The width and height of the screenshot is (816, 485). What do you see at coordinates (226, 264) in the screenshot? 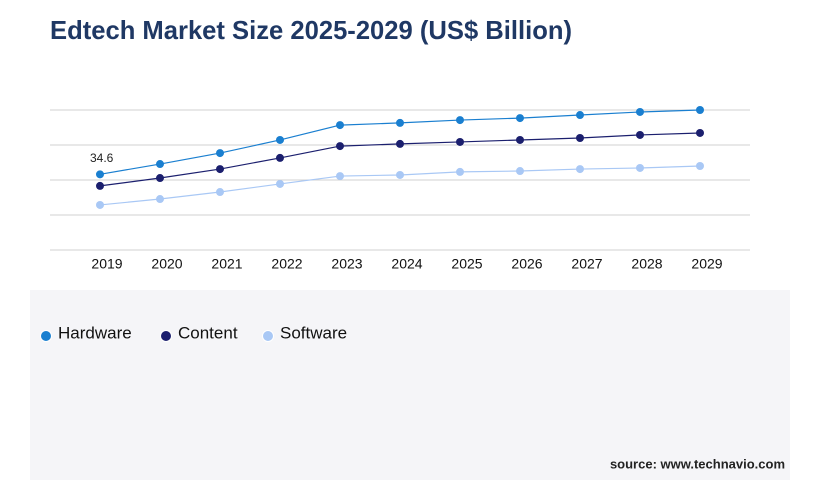
I see `x-tick-label: 2021` at bounding box center [226, 264].